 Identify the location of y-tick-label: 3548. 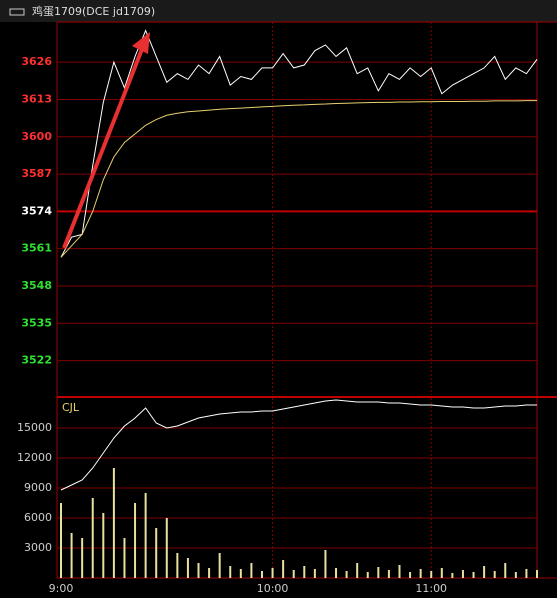
(36, 285).